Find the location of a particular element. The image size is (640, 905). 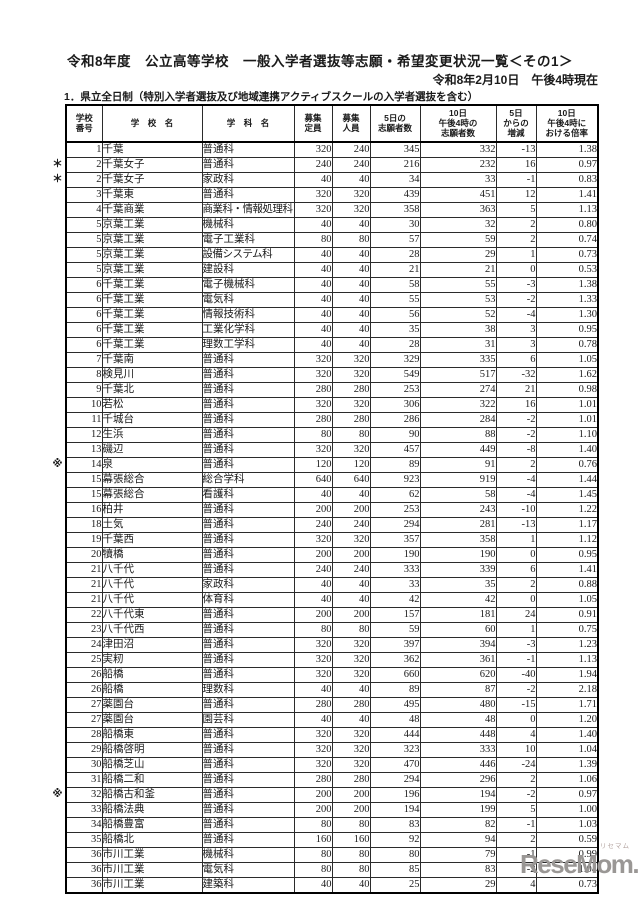

table-row: 6 千葉工業 工業化学科 40 40 35 38 3 0.95 is located at coordinates (324, 329).